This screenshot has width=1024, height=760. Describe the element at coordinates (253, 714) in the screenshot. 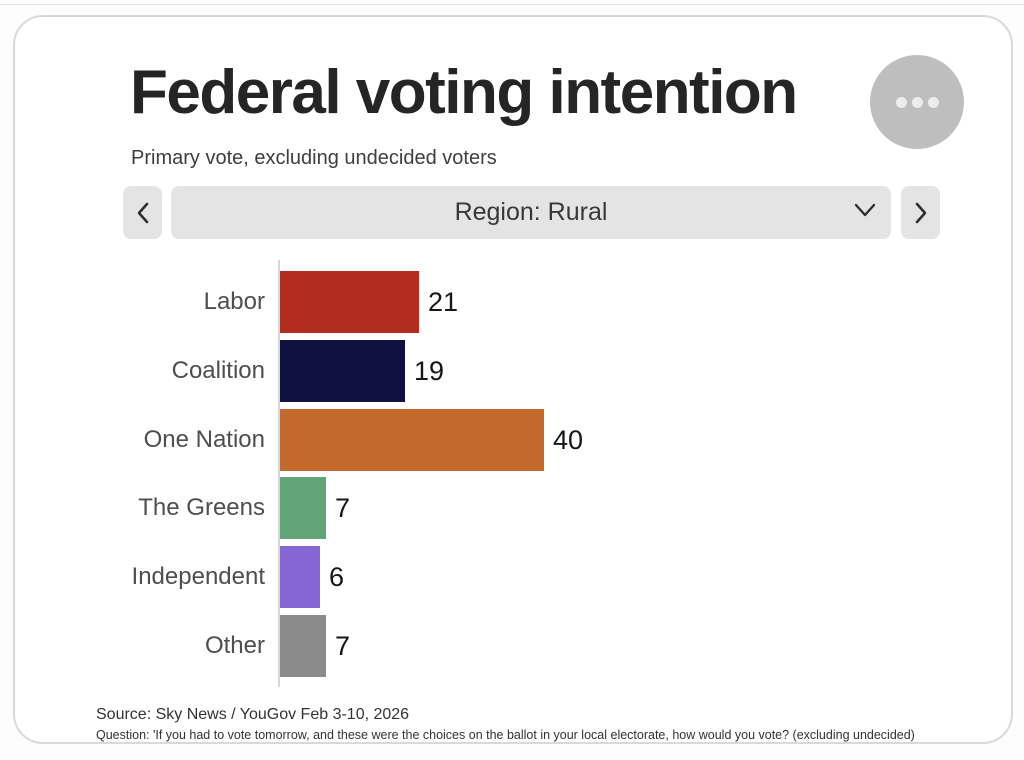

I see `source-note: Source: Sky News / YouGov Feb 3-10, 2026` at that location.